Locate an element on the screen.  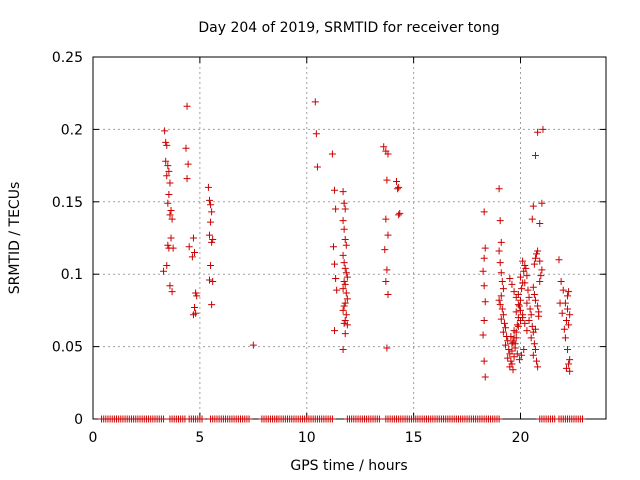
x-tick-label: 0 is located at coordinates (93, 438).